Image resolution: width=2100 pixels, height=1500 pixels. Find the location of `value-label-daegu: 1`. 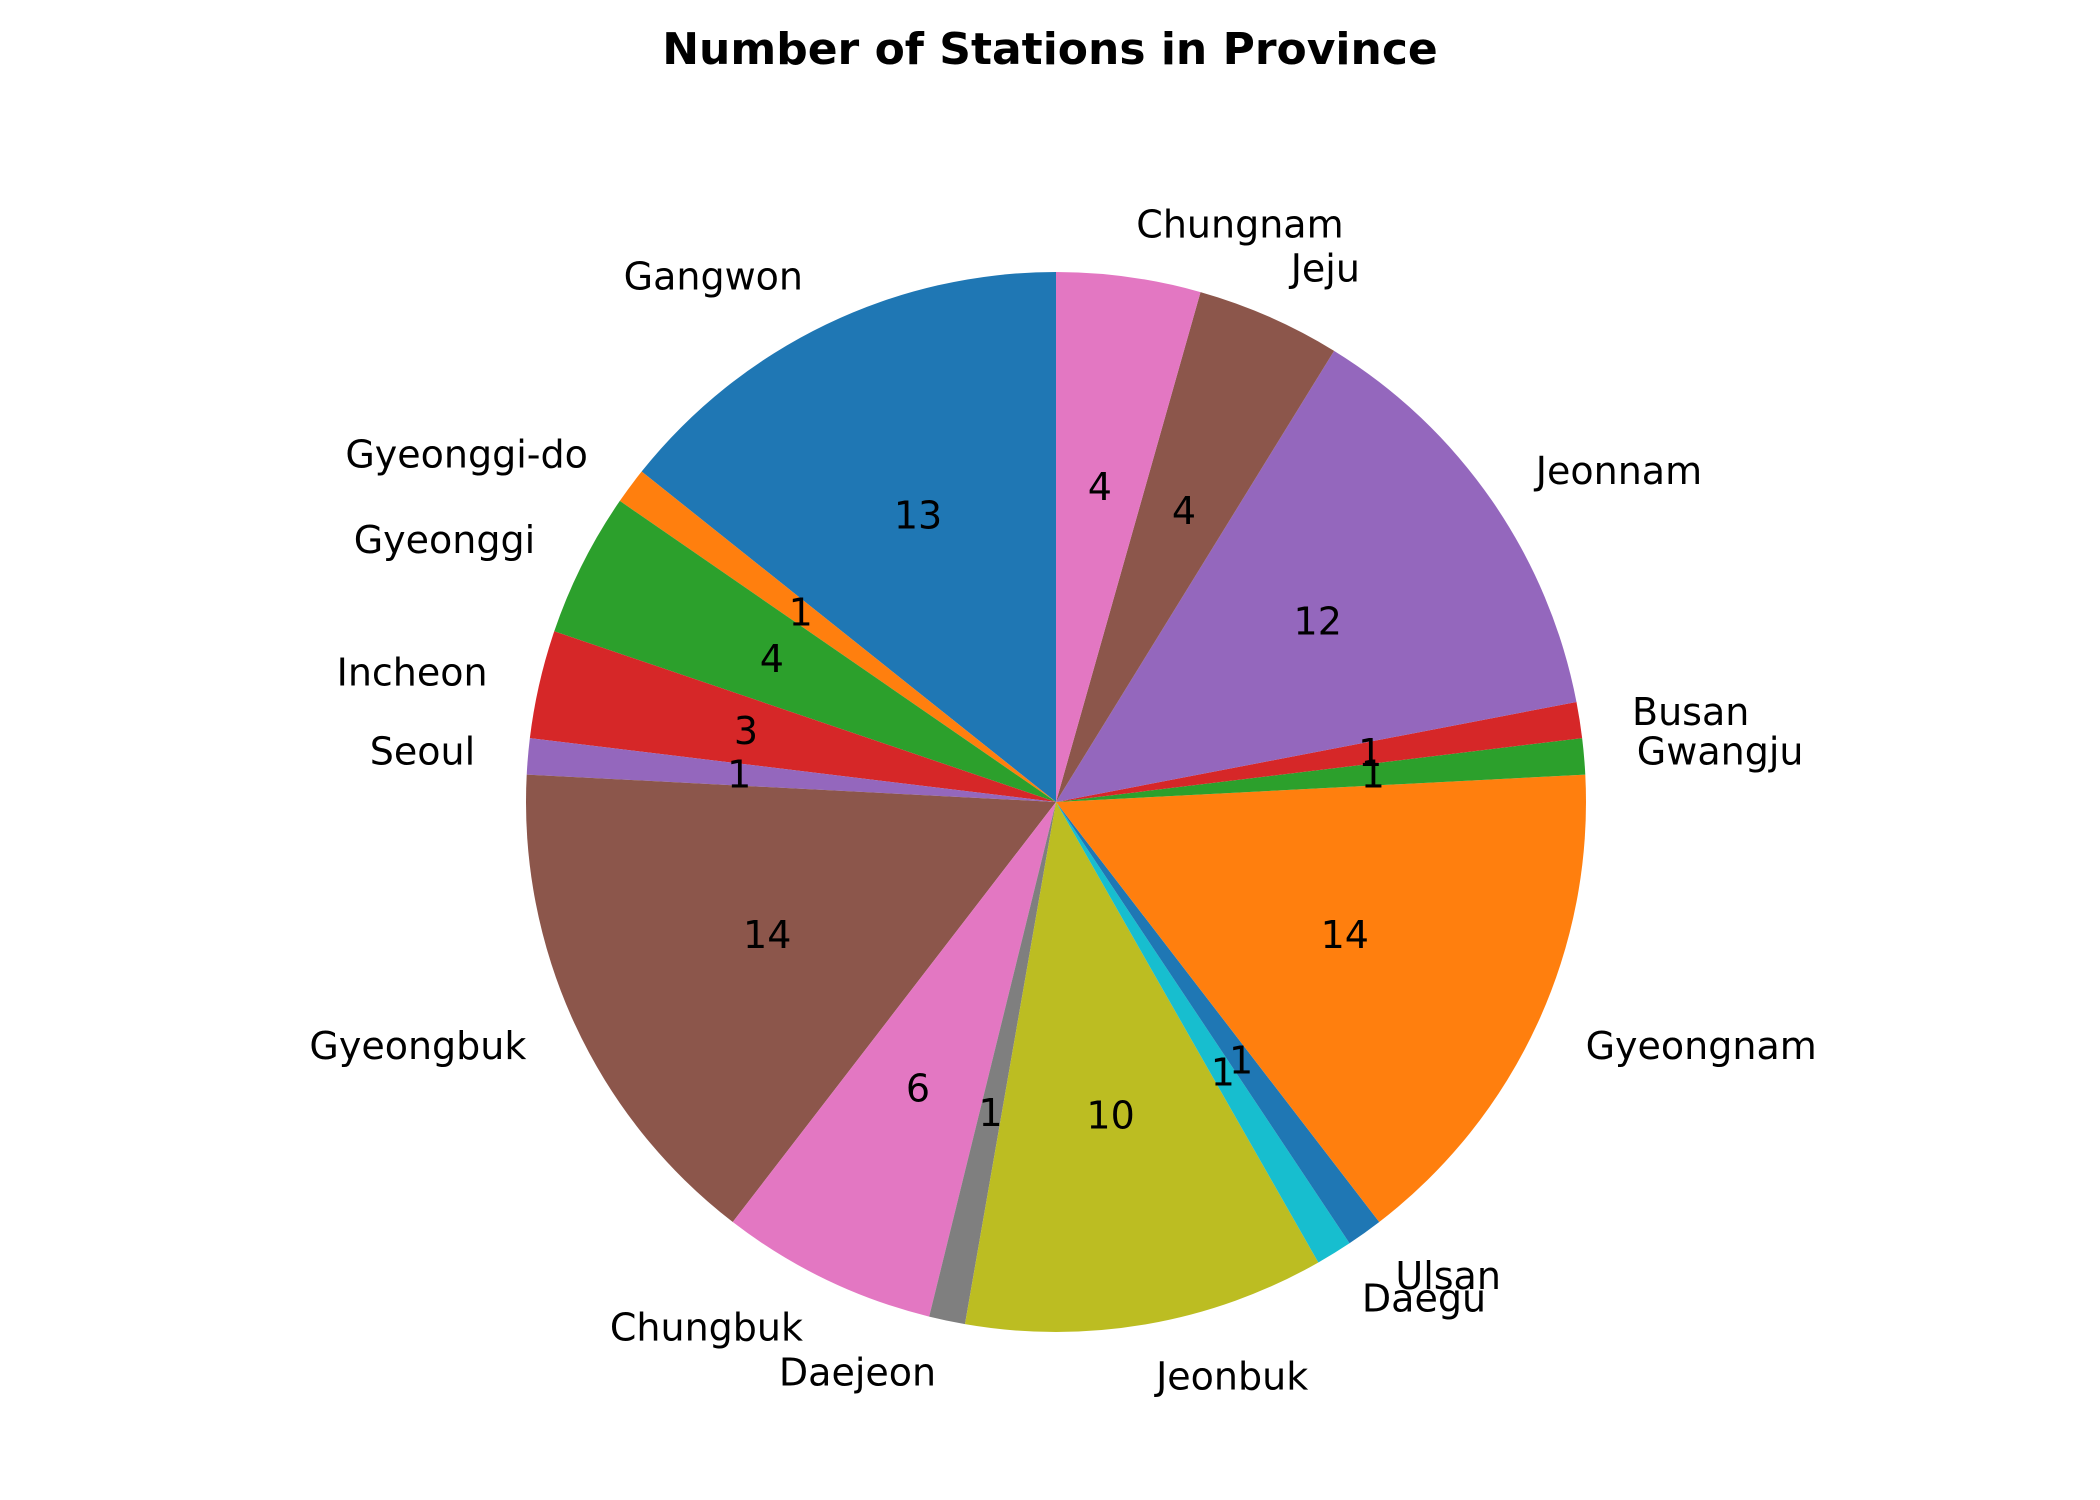

value-label-daegu: 1 is located at coordinates (1223, 1073).